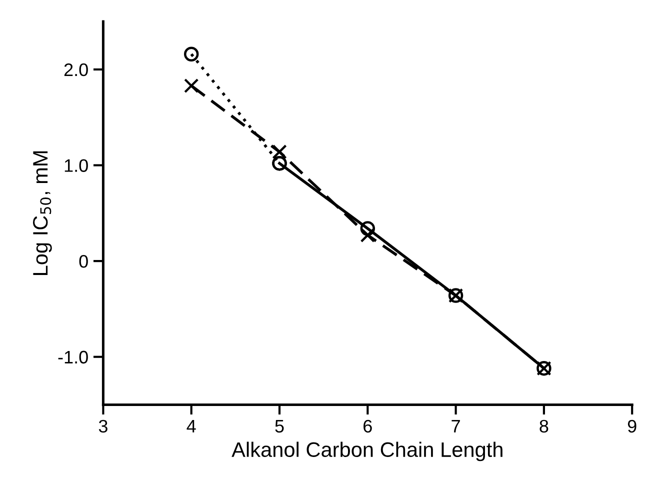 This screenshot has width=645, height=479. I want to click on x-tick-label: 5, so click(279, 426).